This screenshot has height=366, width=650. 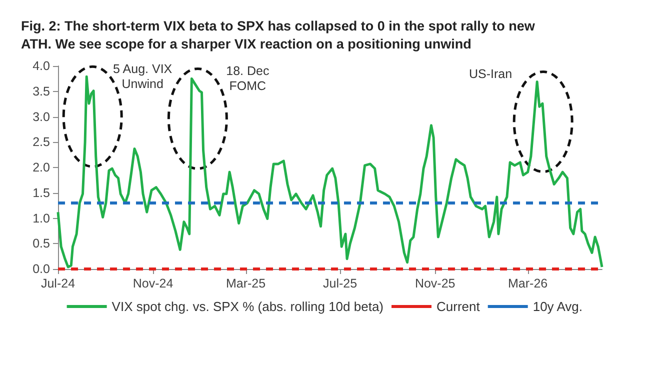 What do you see at coordinates (41, 218) in the screenshot?
I see `y-tick-label: 1.0` at bounding box center [41, 218].